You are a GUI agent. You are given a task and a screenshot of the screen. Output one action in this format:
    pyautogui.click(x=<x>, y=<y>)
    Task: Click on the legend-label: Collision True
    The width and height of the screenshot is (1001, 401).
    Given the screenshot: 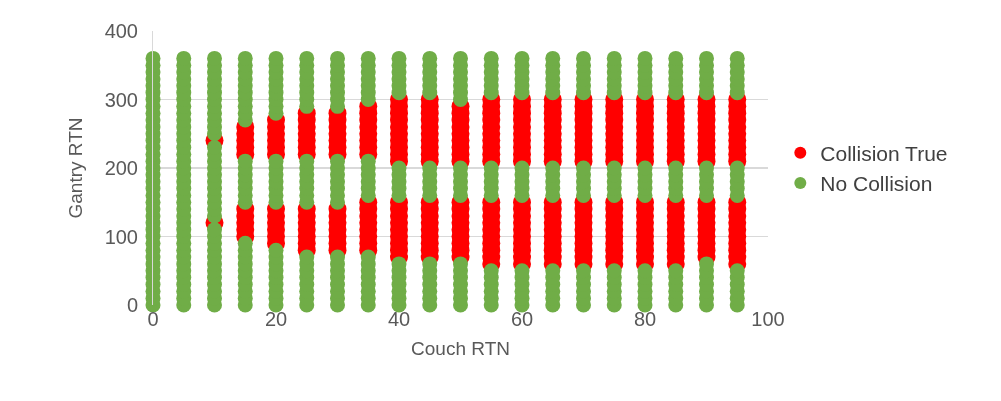 What is the action you would take?
    pyautogui.click(x=884, y=153)
    